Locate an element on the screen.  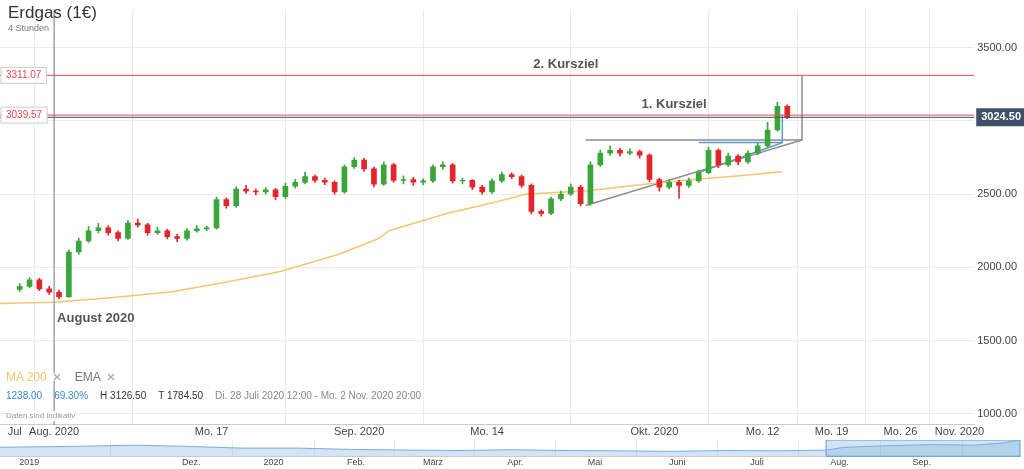
x-tick-label: März is located at coordinates (433, 462).